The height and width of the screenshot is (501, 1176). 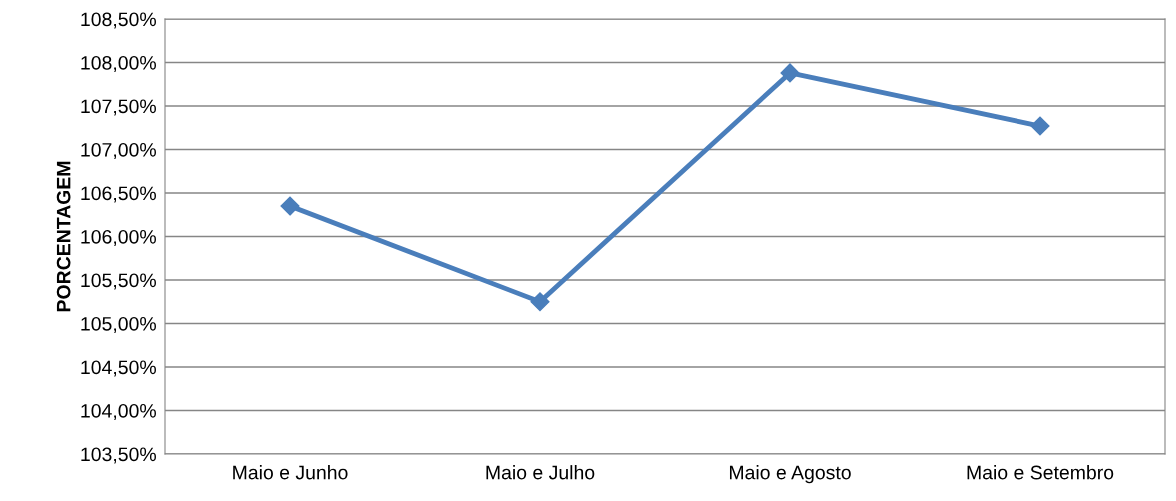 I want to click on y-tick-label: 107,00%, so click(x=118, y=151).